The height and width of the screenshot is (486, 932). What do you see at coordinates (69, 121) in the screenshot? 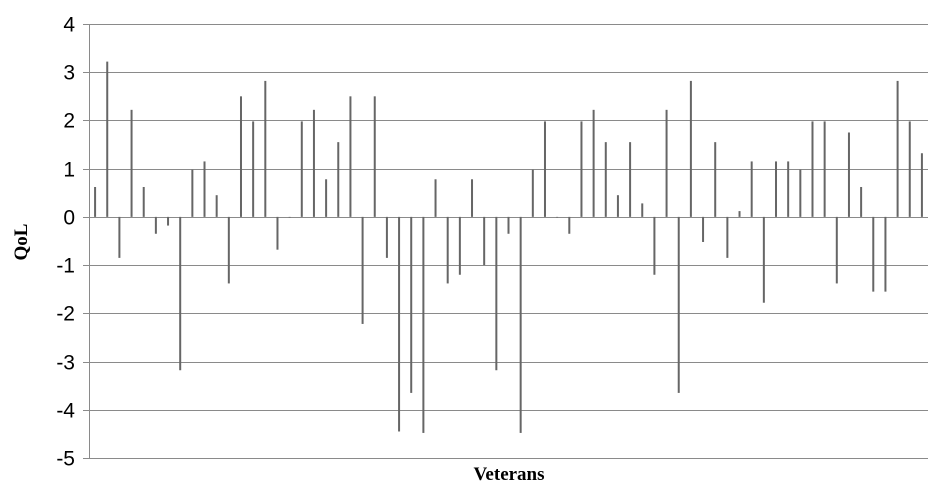
I see `y-tick-label: 2` at bounding box center [69, 121].